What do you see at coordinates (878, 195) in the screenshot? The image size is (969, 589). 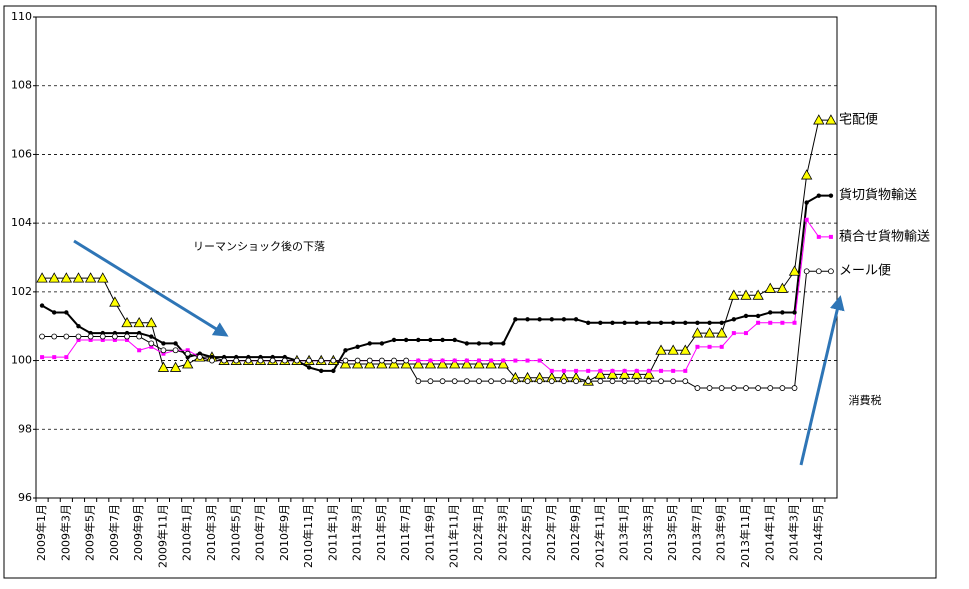 I see `series-label: 貨切貨物輸送` at bounding box center [878, 195].